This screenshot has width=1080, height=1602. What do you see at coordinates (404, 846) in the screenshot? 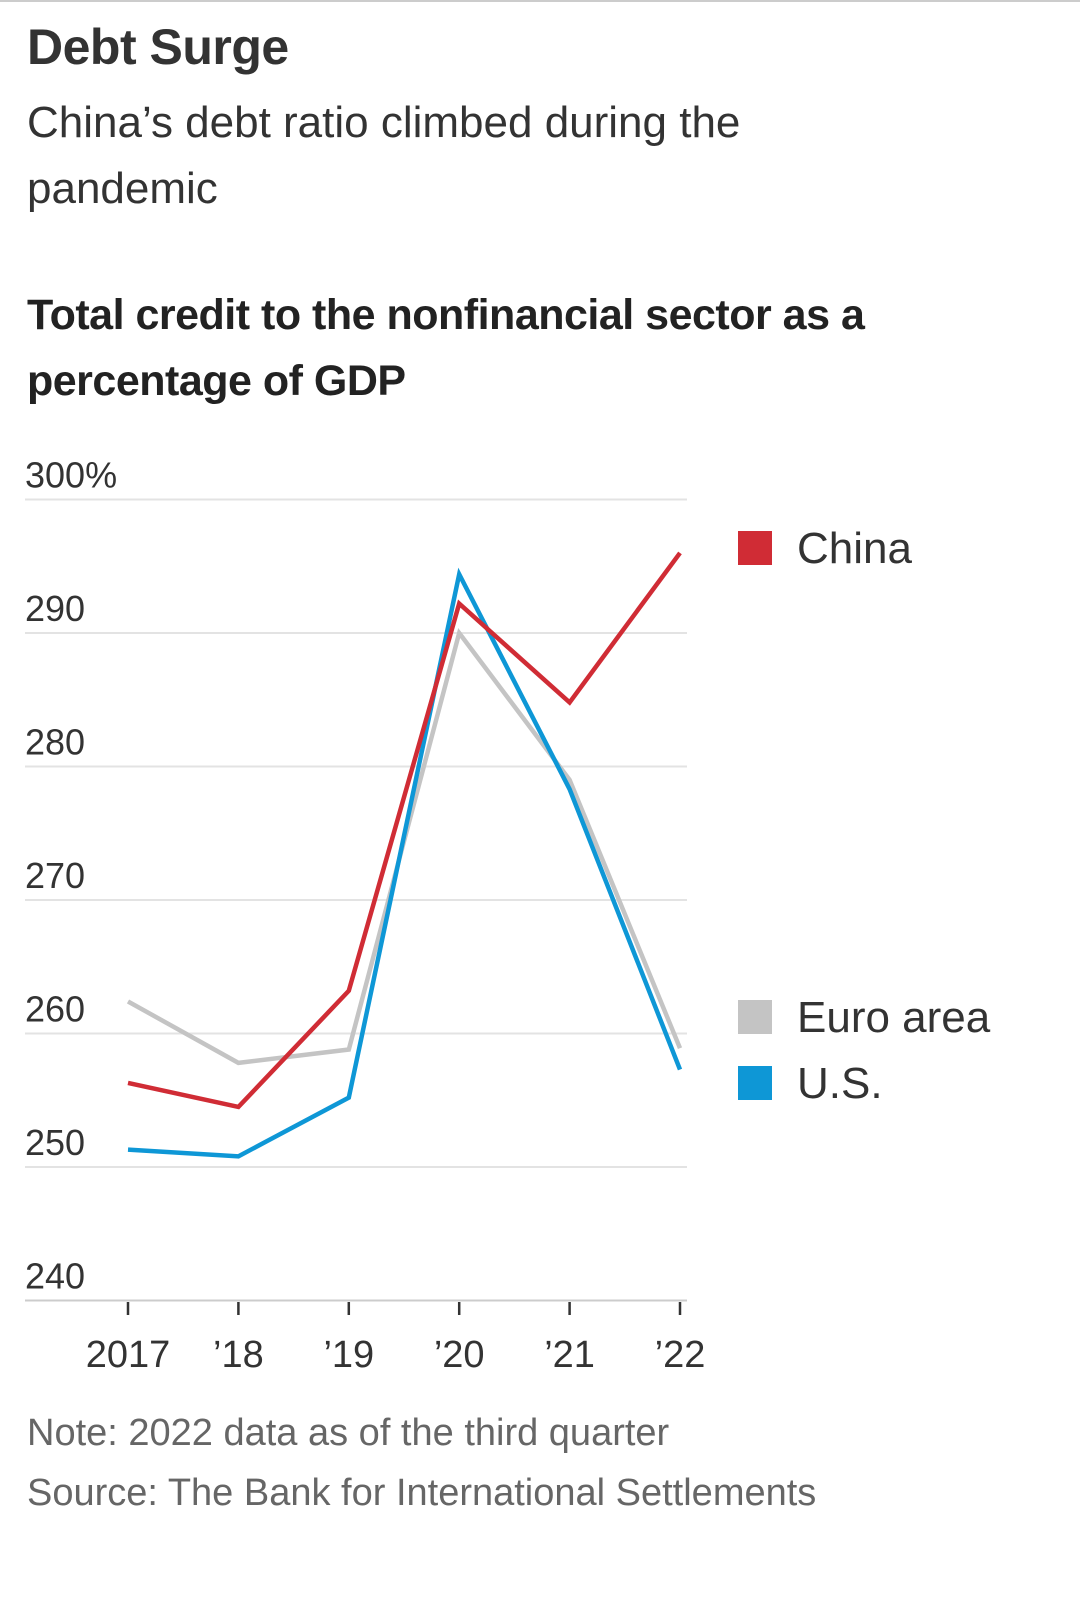
I see `series-line-euro-area` at bounding box center [404, 846].